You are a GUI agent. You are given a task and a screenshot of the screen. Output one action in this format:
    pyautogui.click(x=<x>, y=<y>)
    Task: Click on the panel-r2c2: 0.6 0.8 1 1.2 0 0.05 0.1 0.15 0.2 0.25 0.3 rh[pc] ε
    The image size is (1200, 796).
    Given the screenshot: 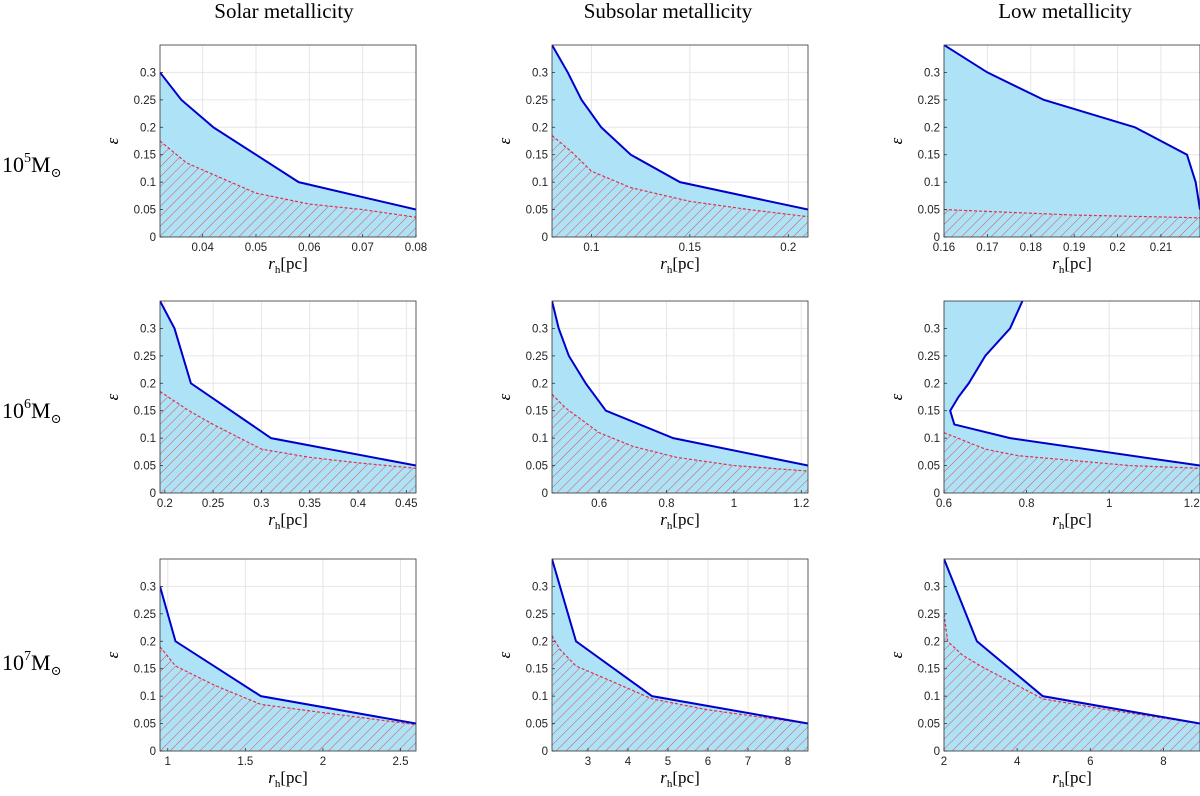 What is the action you would take?
    pyautogui.click(x=652, y=416)
    